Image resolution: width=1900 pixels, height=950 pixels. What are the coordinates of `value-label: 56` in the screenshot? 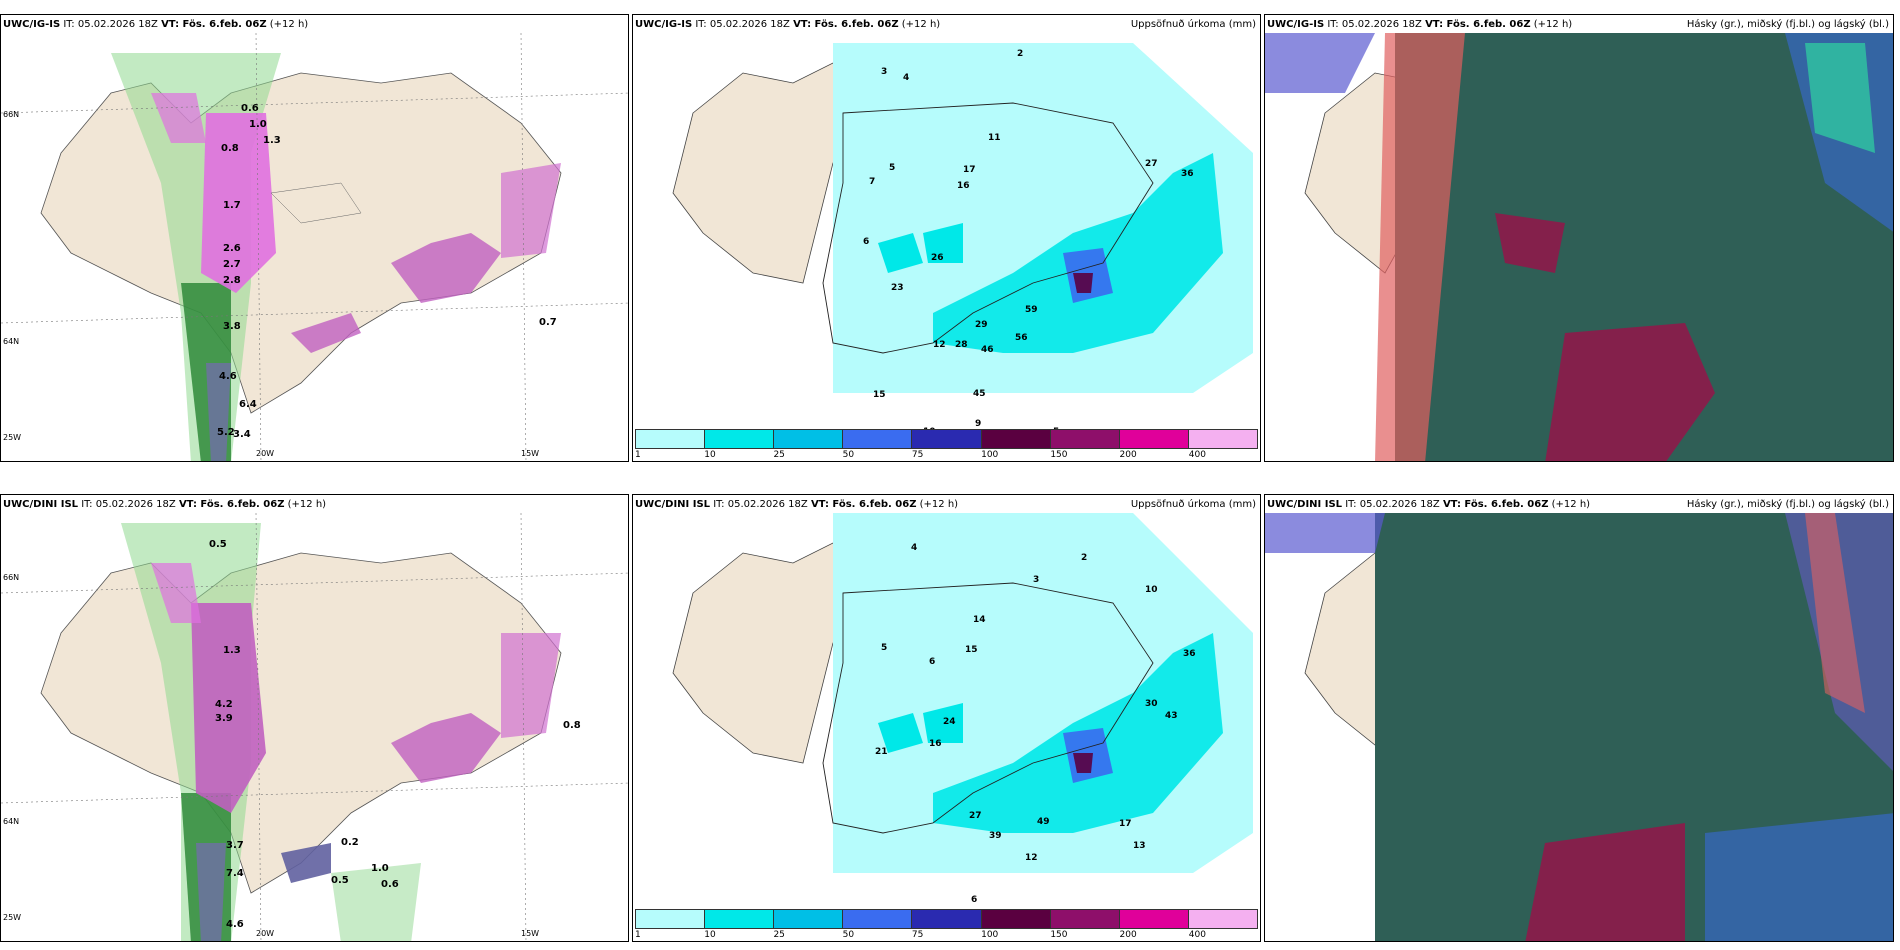 It's located at (1021, 338).